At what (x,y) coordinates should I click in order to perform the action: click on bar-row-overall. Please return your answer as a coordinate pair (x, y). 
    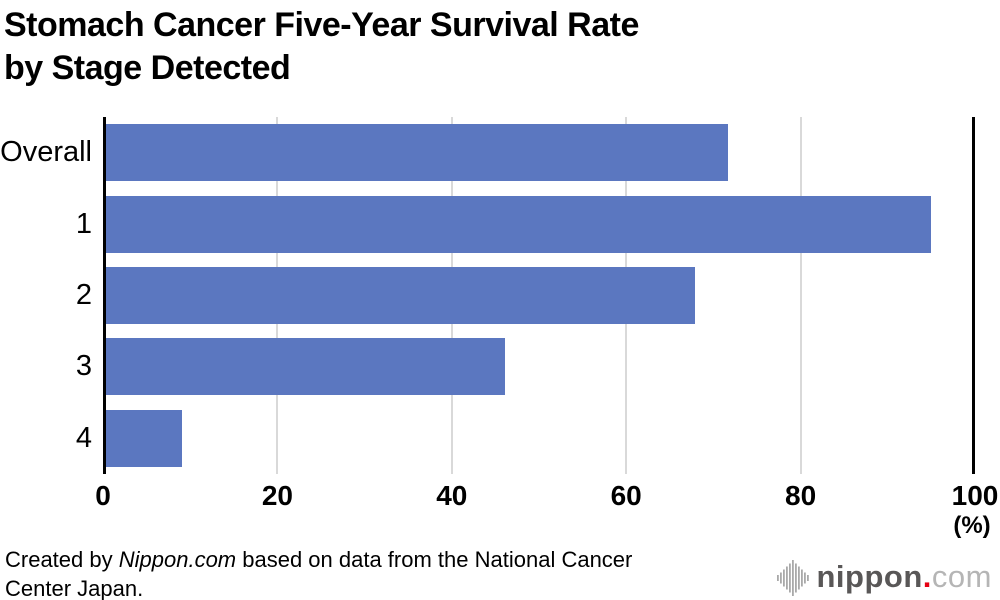
    Looking at the image, I should click on (540, 152).